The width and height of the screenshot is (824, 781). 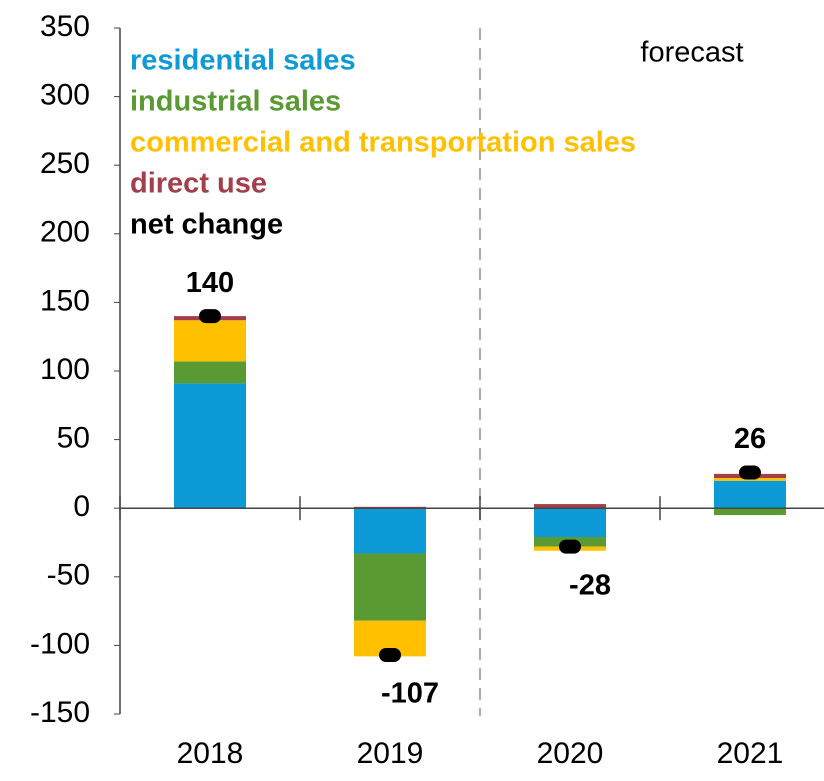 I want to click on y-tick-label: 50, so click(x=73, y=438).